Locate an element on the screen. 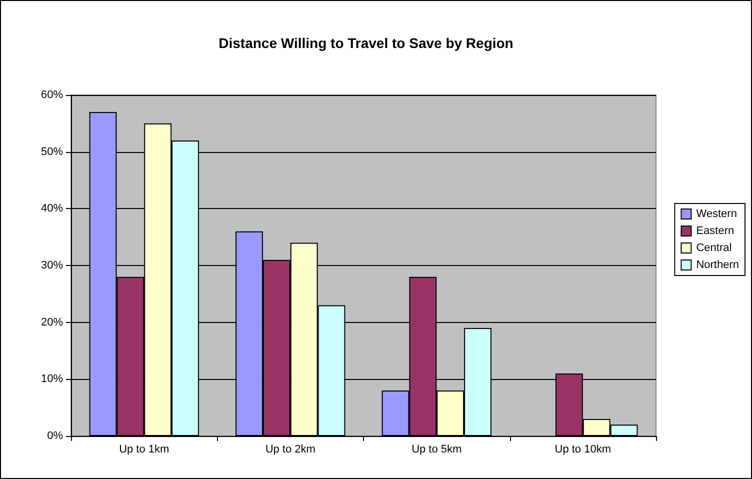 This screenshot has width=752, height=479. legend-label: Western is located at coordinates (716, 214).